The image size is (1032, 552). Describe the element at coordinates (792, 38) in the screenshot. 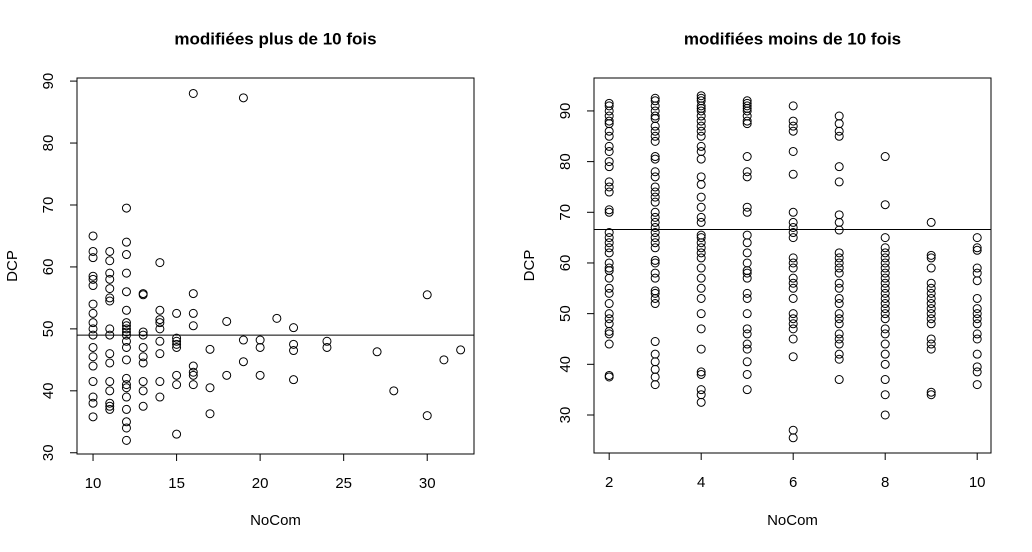

I see `chart-title: modifiées moins de 10 fois` at that location.